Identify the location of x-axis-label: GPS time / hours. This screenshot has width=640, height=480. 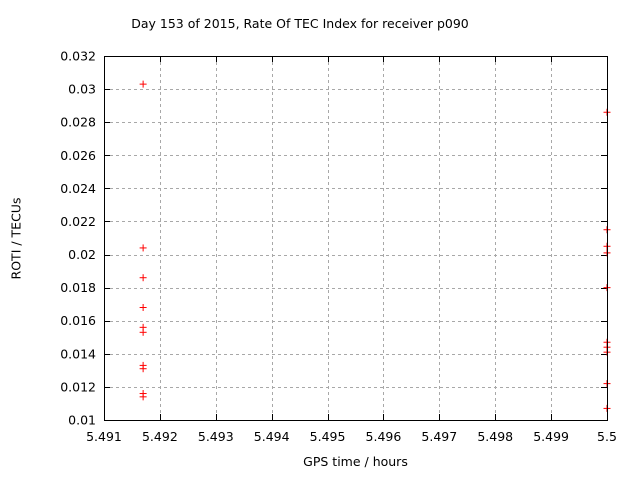
(355, 461).